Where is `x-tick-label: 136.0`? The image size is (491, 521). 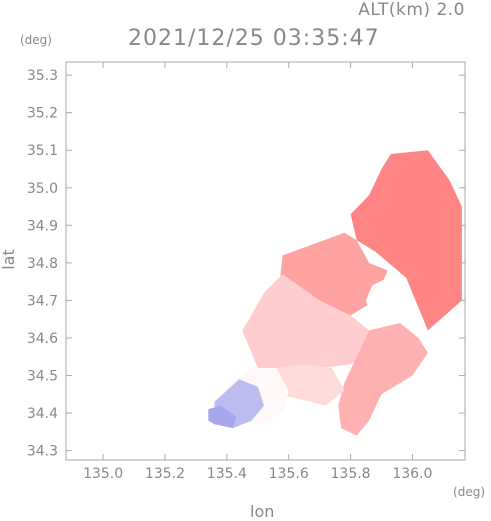
x-tick-label: 136.0 is located at coordinates (412, 474).